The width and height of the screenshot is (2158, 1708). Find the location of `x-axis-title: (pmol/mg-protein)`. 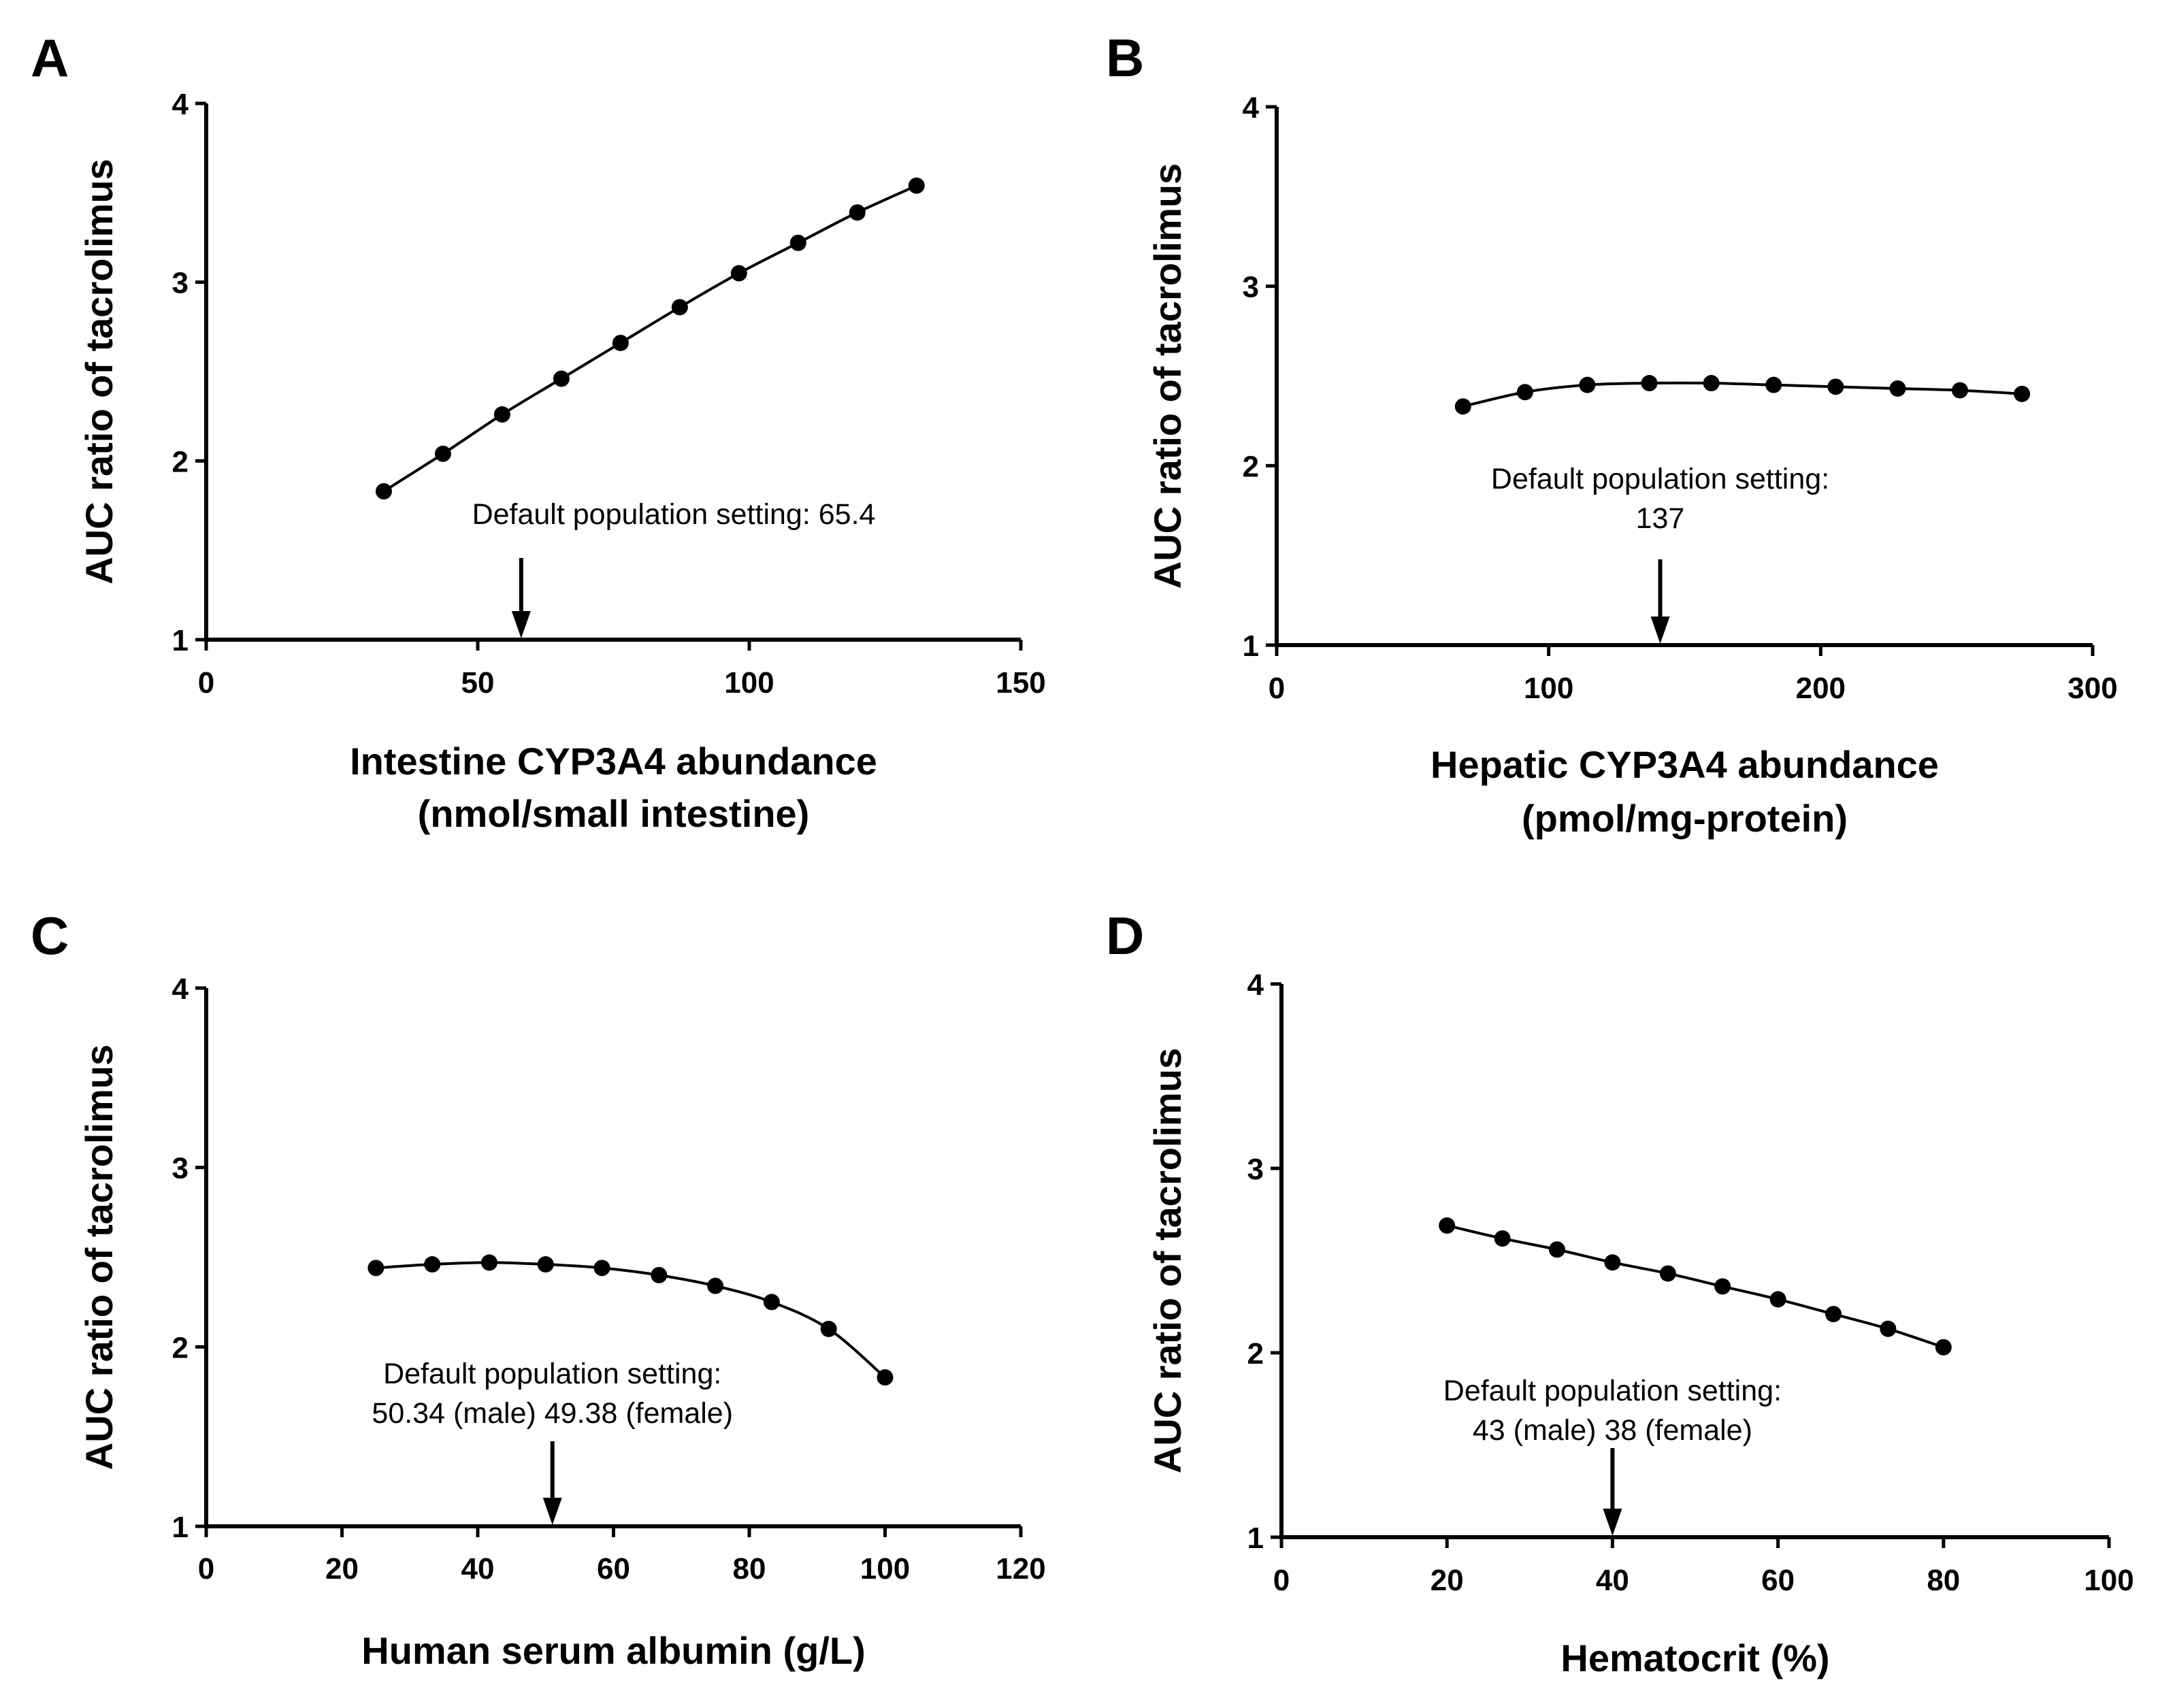

x-axis-title: (pmol/mg-protein) is located at coordinates (1685, 819).